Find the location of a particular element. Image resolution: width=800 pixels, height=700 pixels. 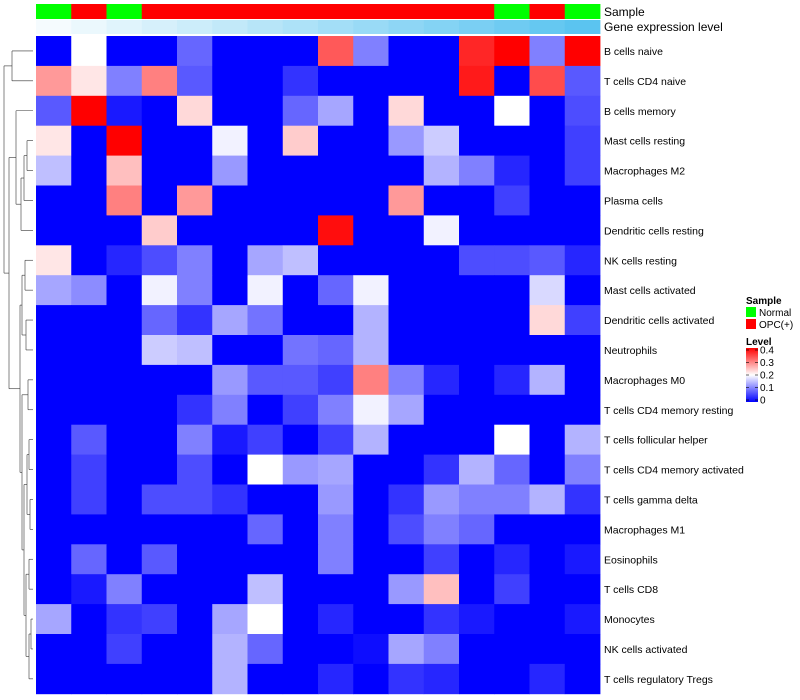

level-annotation-cell is located at coordinates (477, 27).